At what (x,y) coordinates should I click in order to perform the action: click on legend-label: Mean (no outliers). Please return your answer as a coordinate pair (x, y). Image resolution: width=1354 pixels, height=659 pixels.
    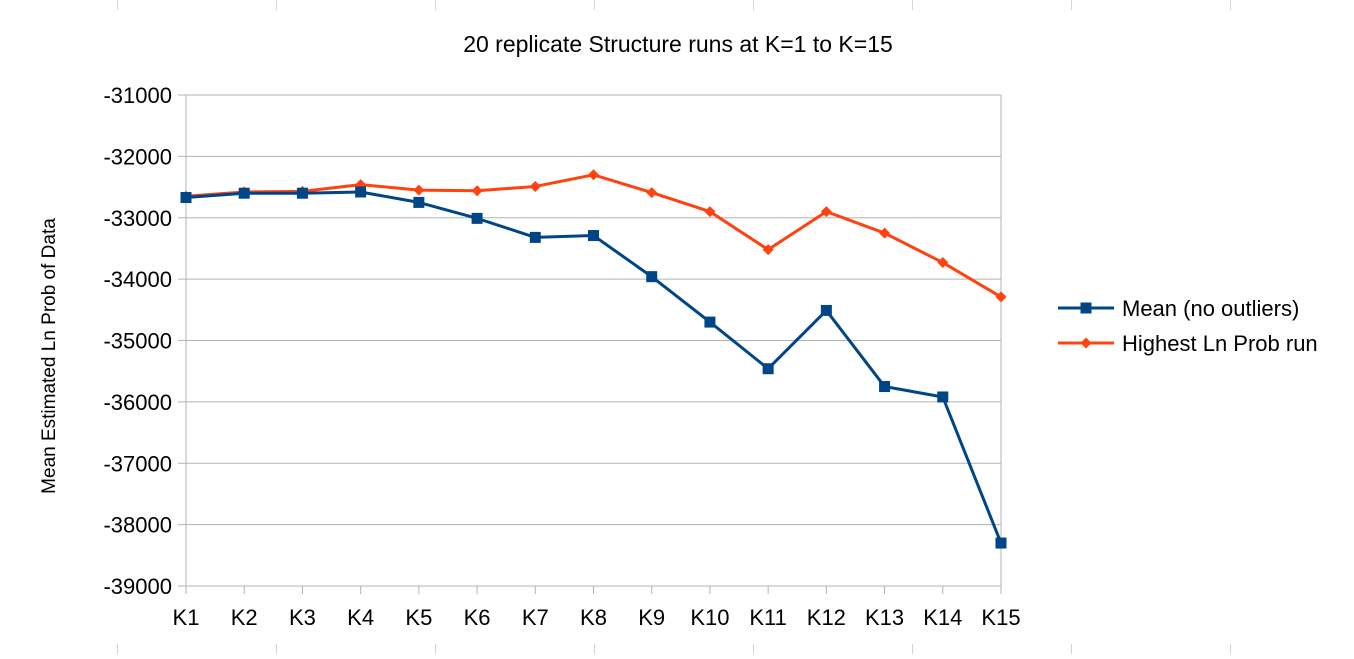
    Looking at the image, I should click on (1210, 308).